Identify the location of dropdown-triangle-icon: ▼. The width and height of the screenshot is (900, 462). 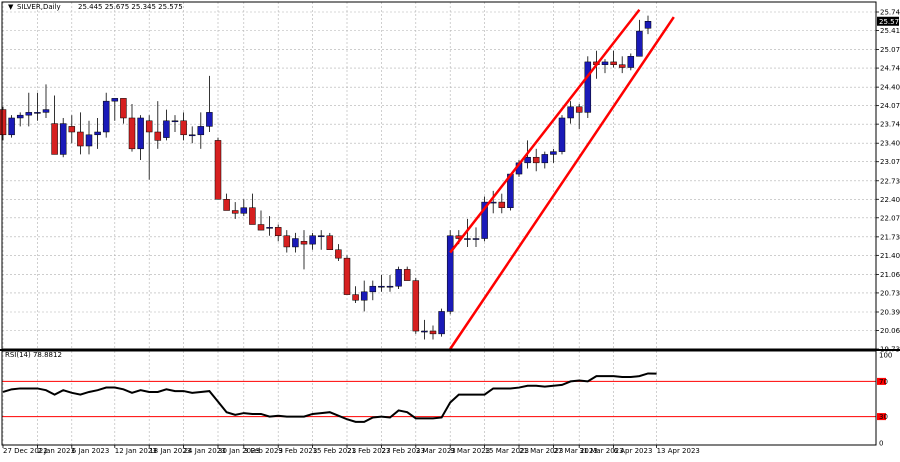
(11, 7).